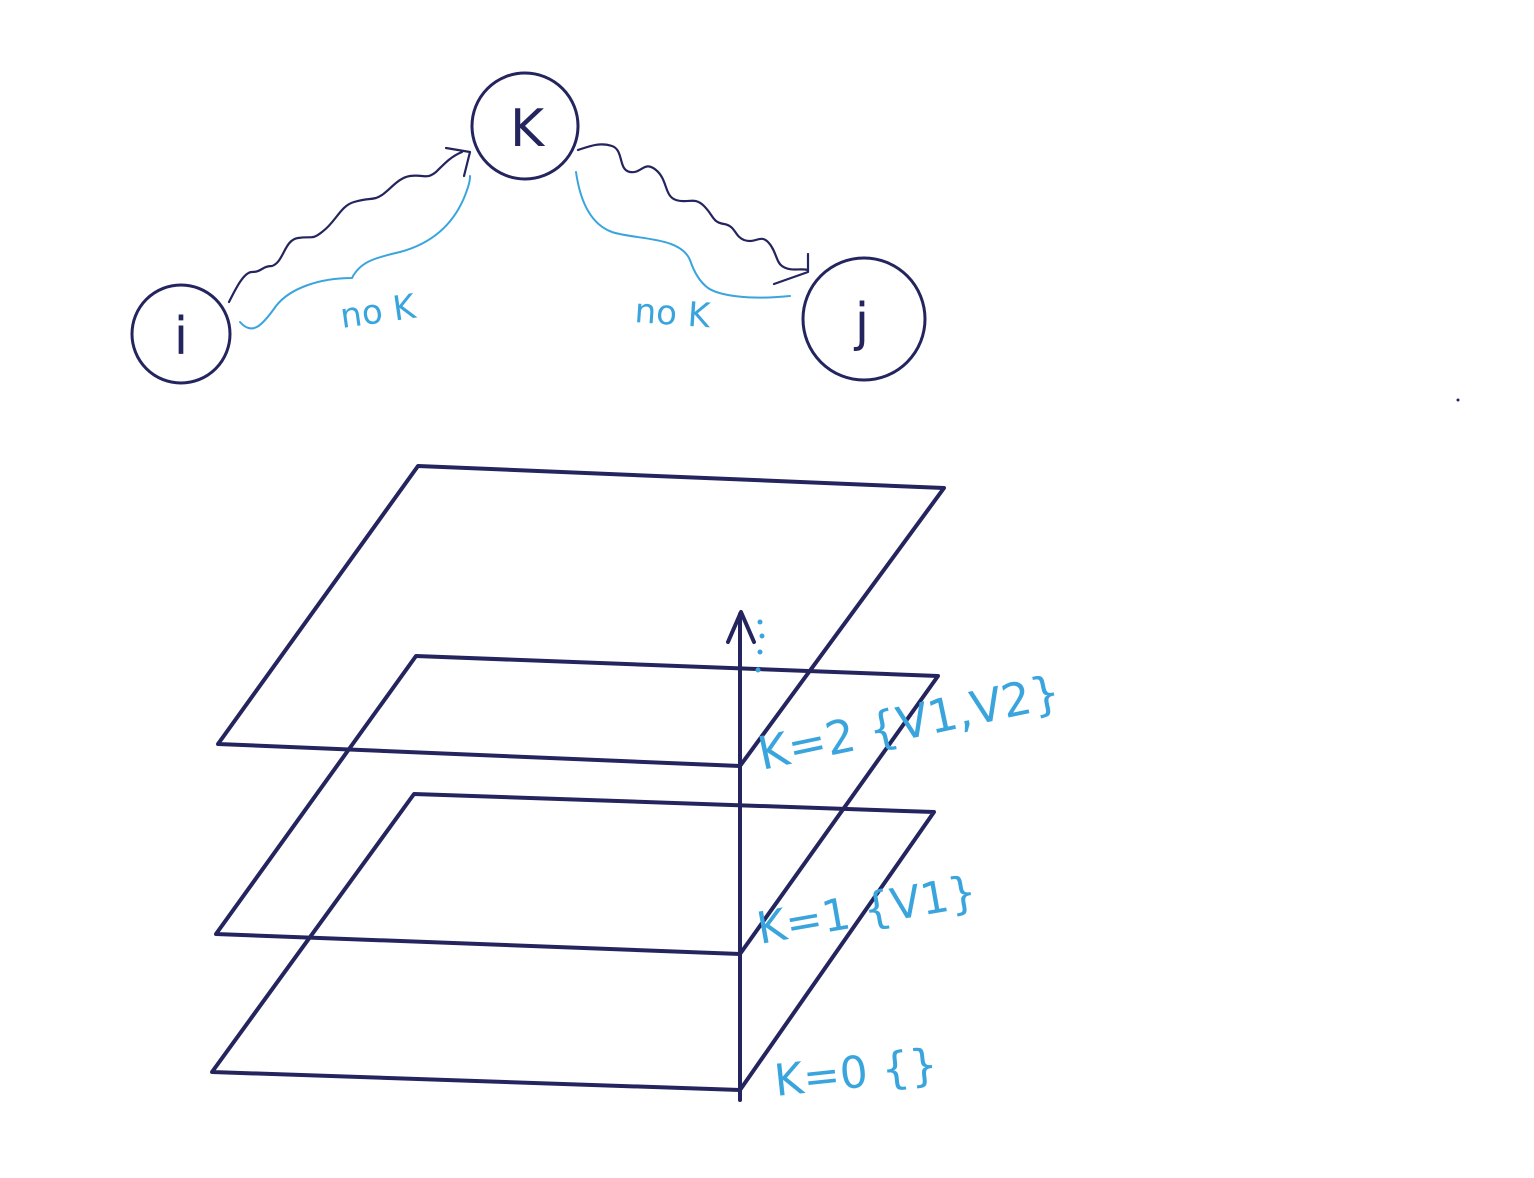  Describe the element at coordinates (741, 627) in the screenshot. I see `k-axis-arrowhead` at that location.